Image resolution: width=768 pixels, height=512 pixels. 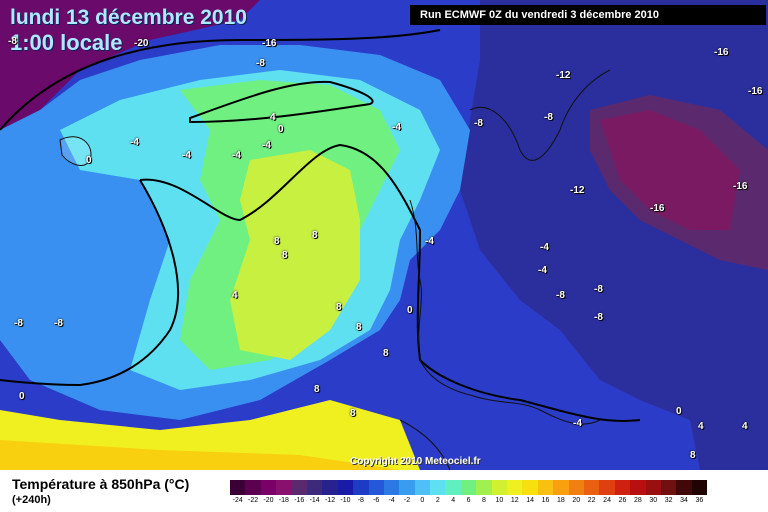 What do you see at coordinates (330, 500) in the screenshot?
I see `color-scale-tick: -12` at bounding box center [330, 500].